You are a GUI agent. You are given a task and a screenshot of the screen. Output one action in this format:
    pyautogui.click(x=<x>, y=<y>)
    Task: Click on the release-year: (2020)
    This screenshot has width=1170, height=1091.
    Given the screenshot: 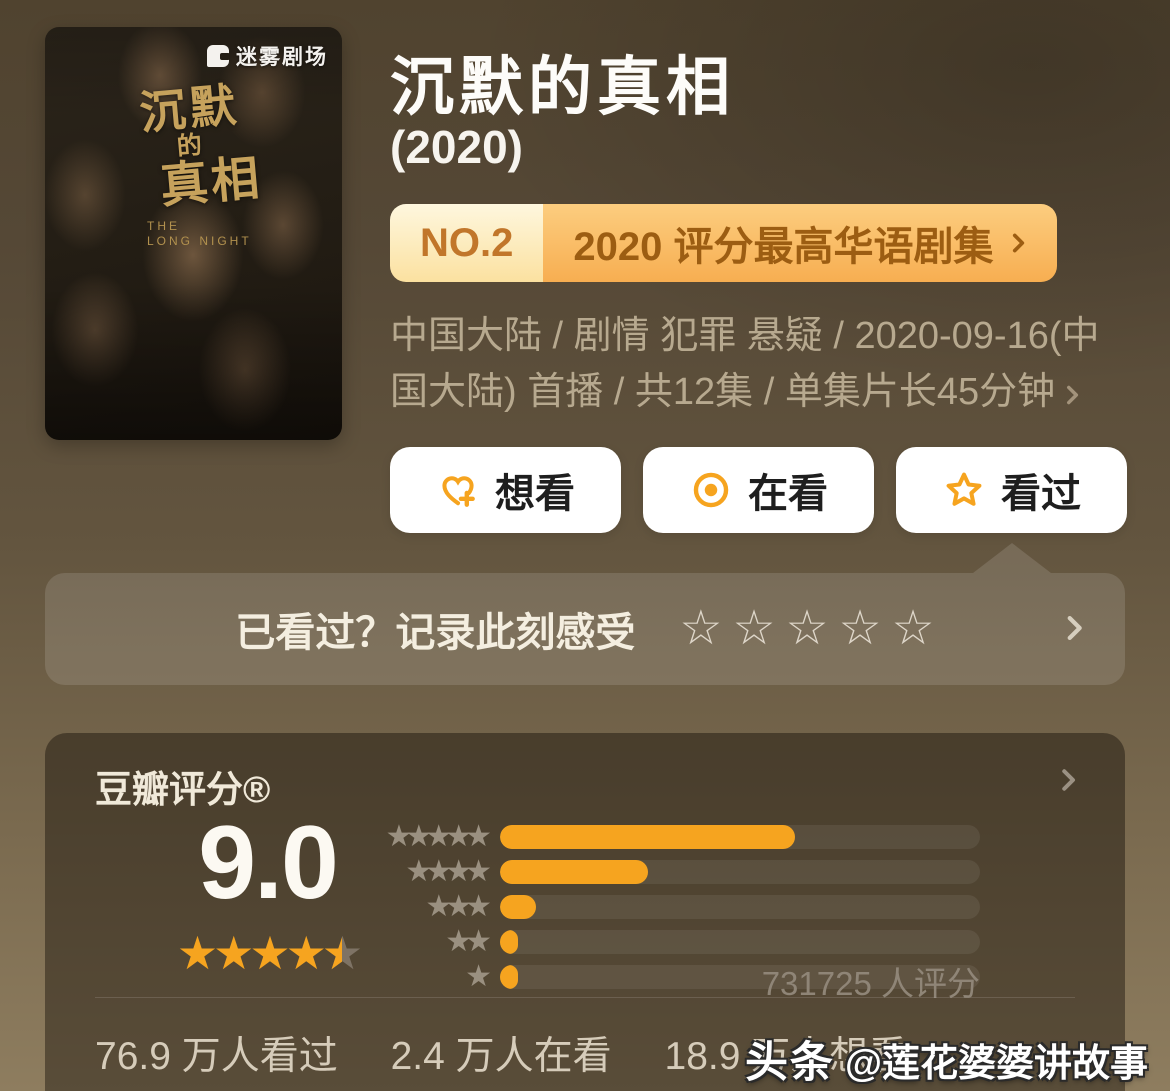 What is the action you would take?
    pyautogui.click(x=456, y=147)
    